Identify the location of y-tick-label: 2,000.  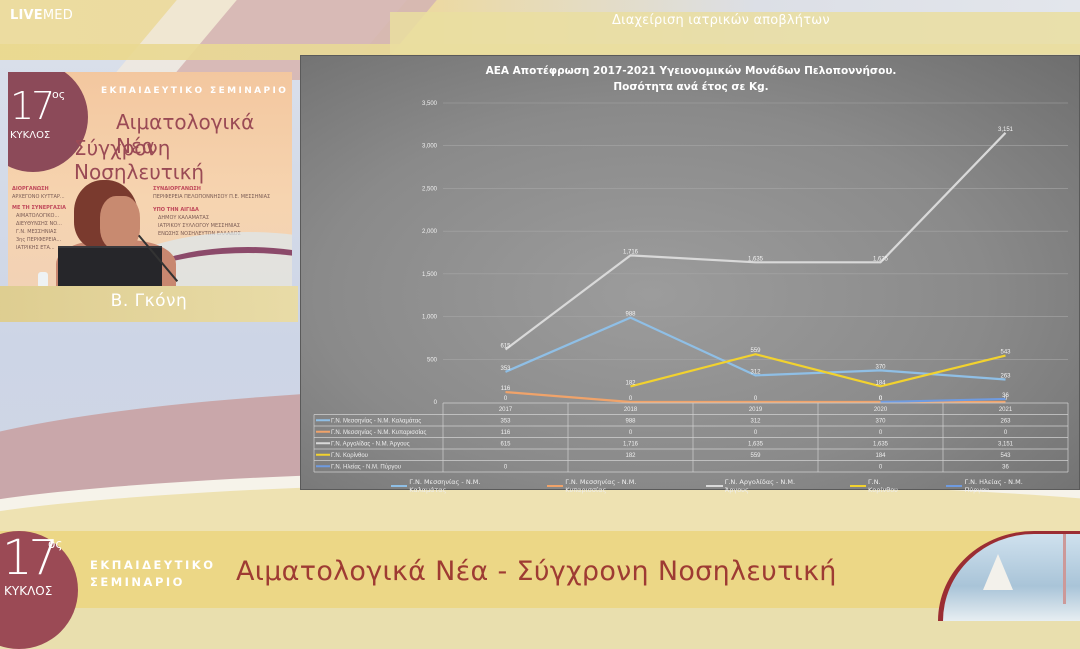
(430, 232).